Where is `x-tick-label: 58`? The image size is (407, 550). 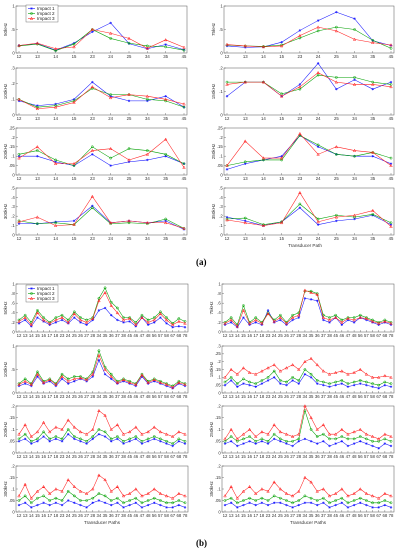 x-tick-label: 58 is located at coordinates (166, 396).